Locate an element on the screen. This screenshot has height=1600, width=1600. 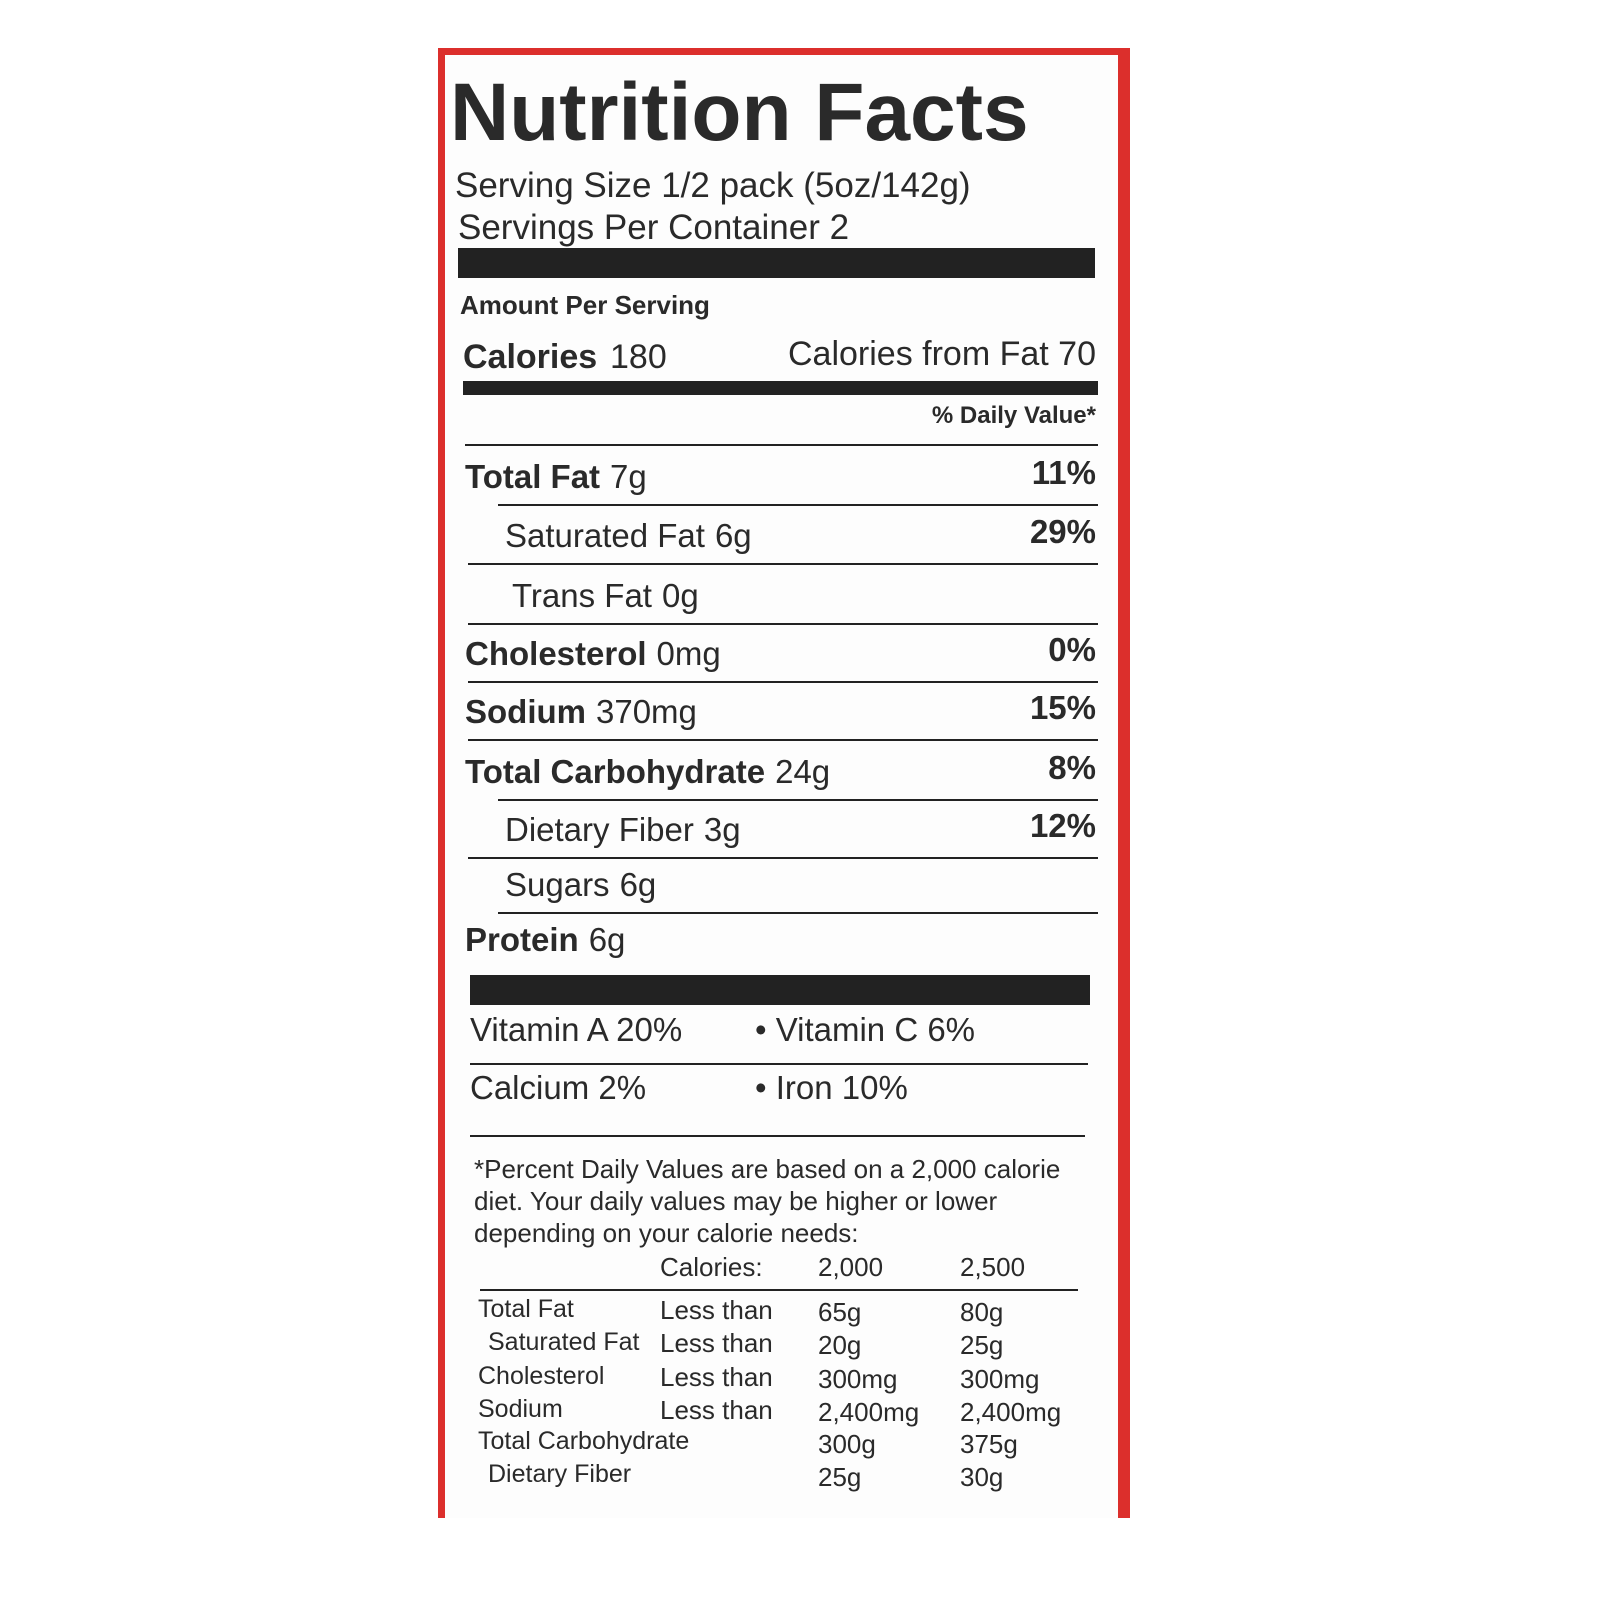
nutrient-name: Trans Fat is located at coordinates (582, 595).